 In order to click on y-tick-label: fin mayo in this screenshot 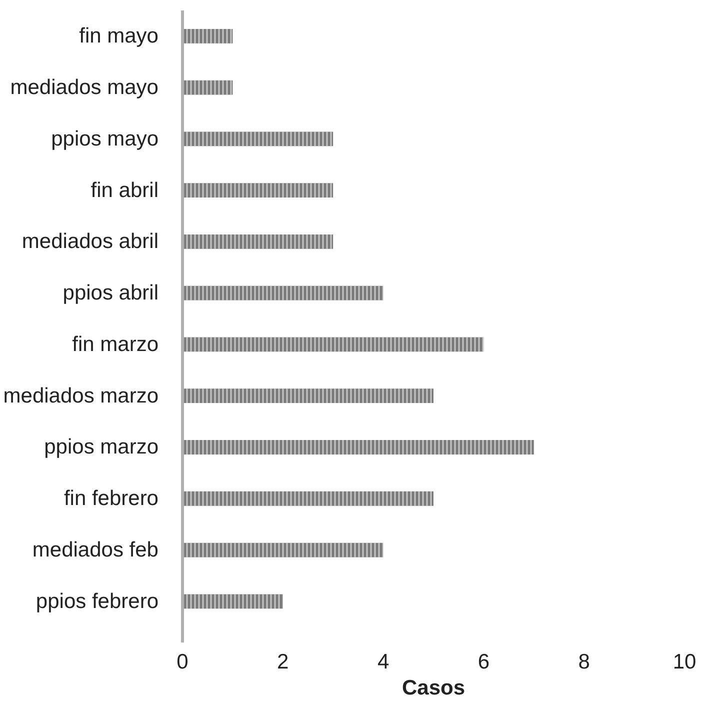, I will do `click(119, 36)`.